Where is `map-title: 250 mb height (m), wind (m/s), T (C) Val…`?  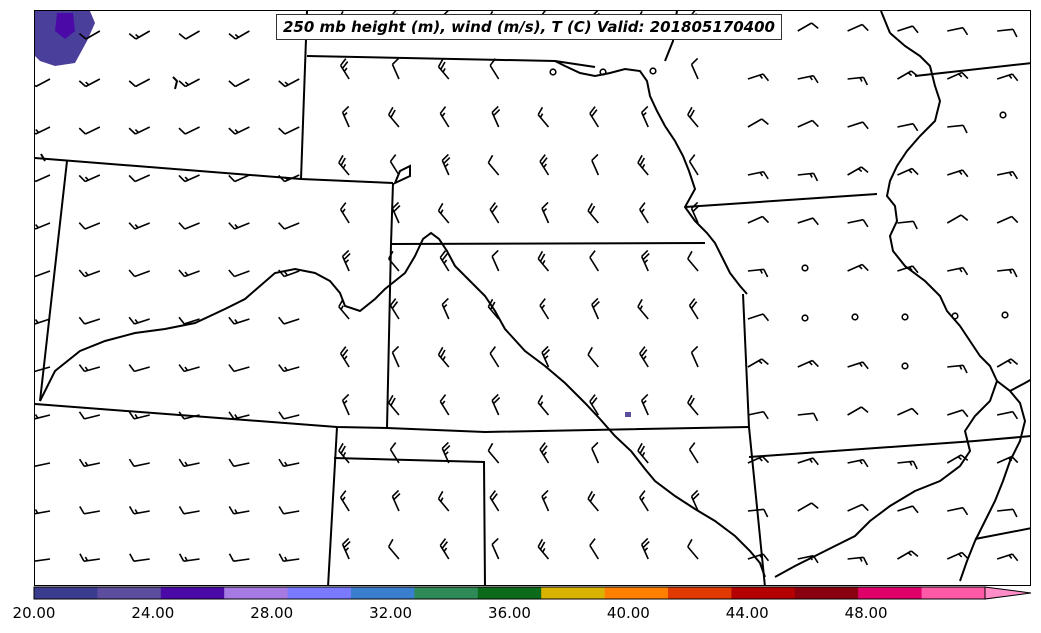
map-title: 250 mb height (m), wind (m/s), T (C) Val… is located at coordinates (529, 27).